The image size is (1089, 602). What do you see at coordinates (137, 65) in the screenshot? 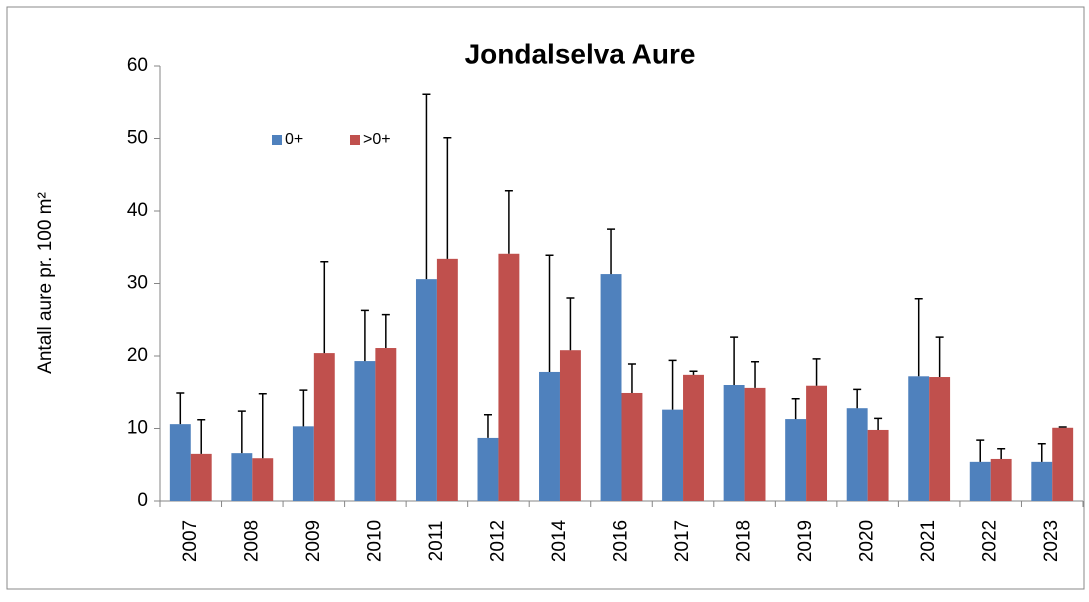
I see `y-tick-label: 60` at bounding box center [137, 65].